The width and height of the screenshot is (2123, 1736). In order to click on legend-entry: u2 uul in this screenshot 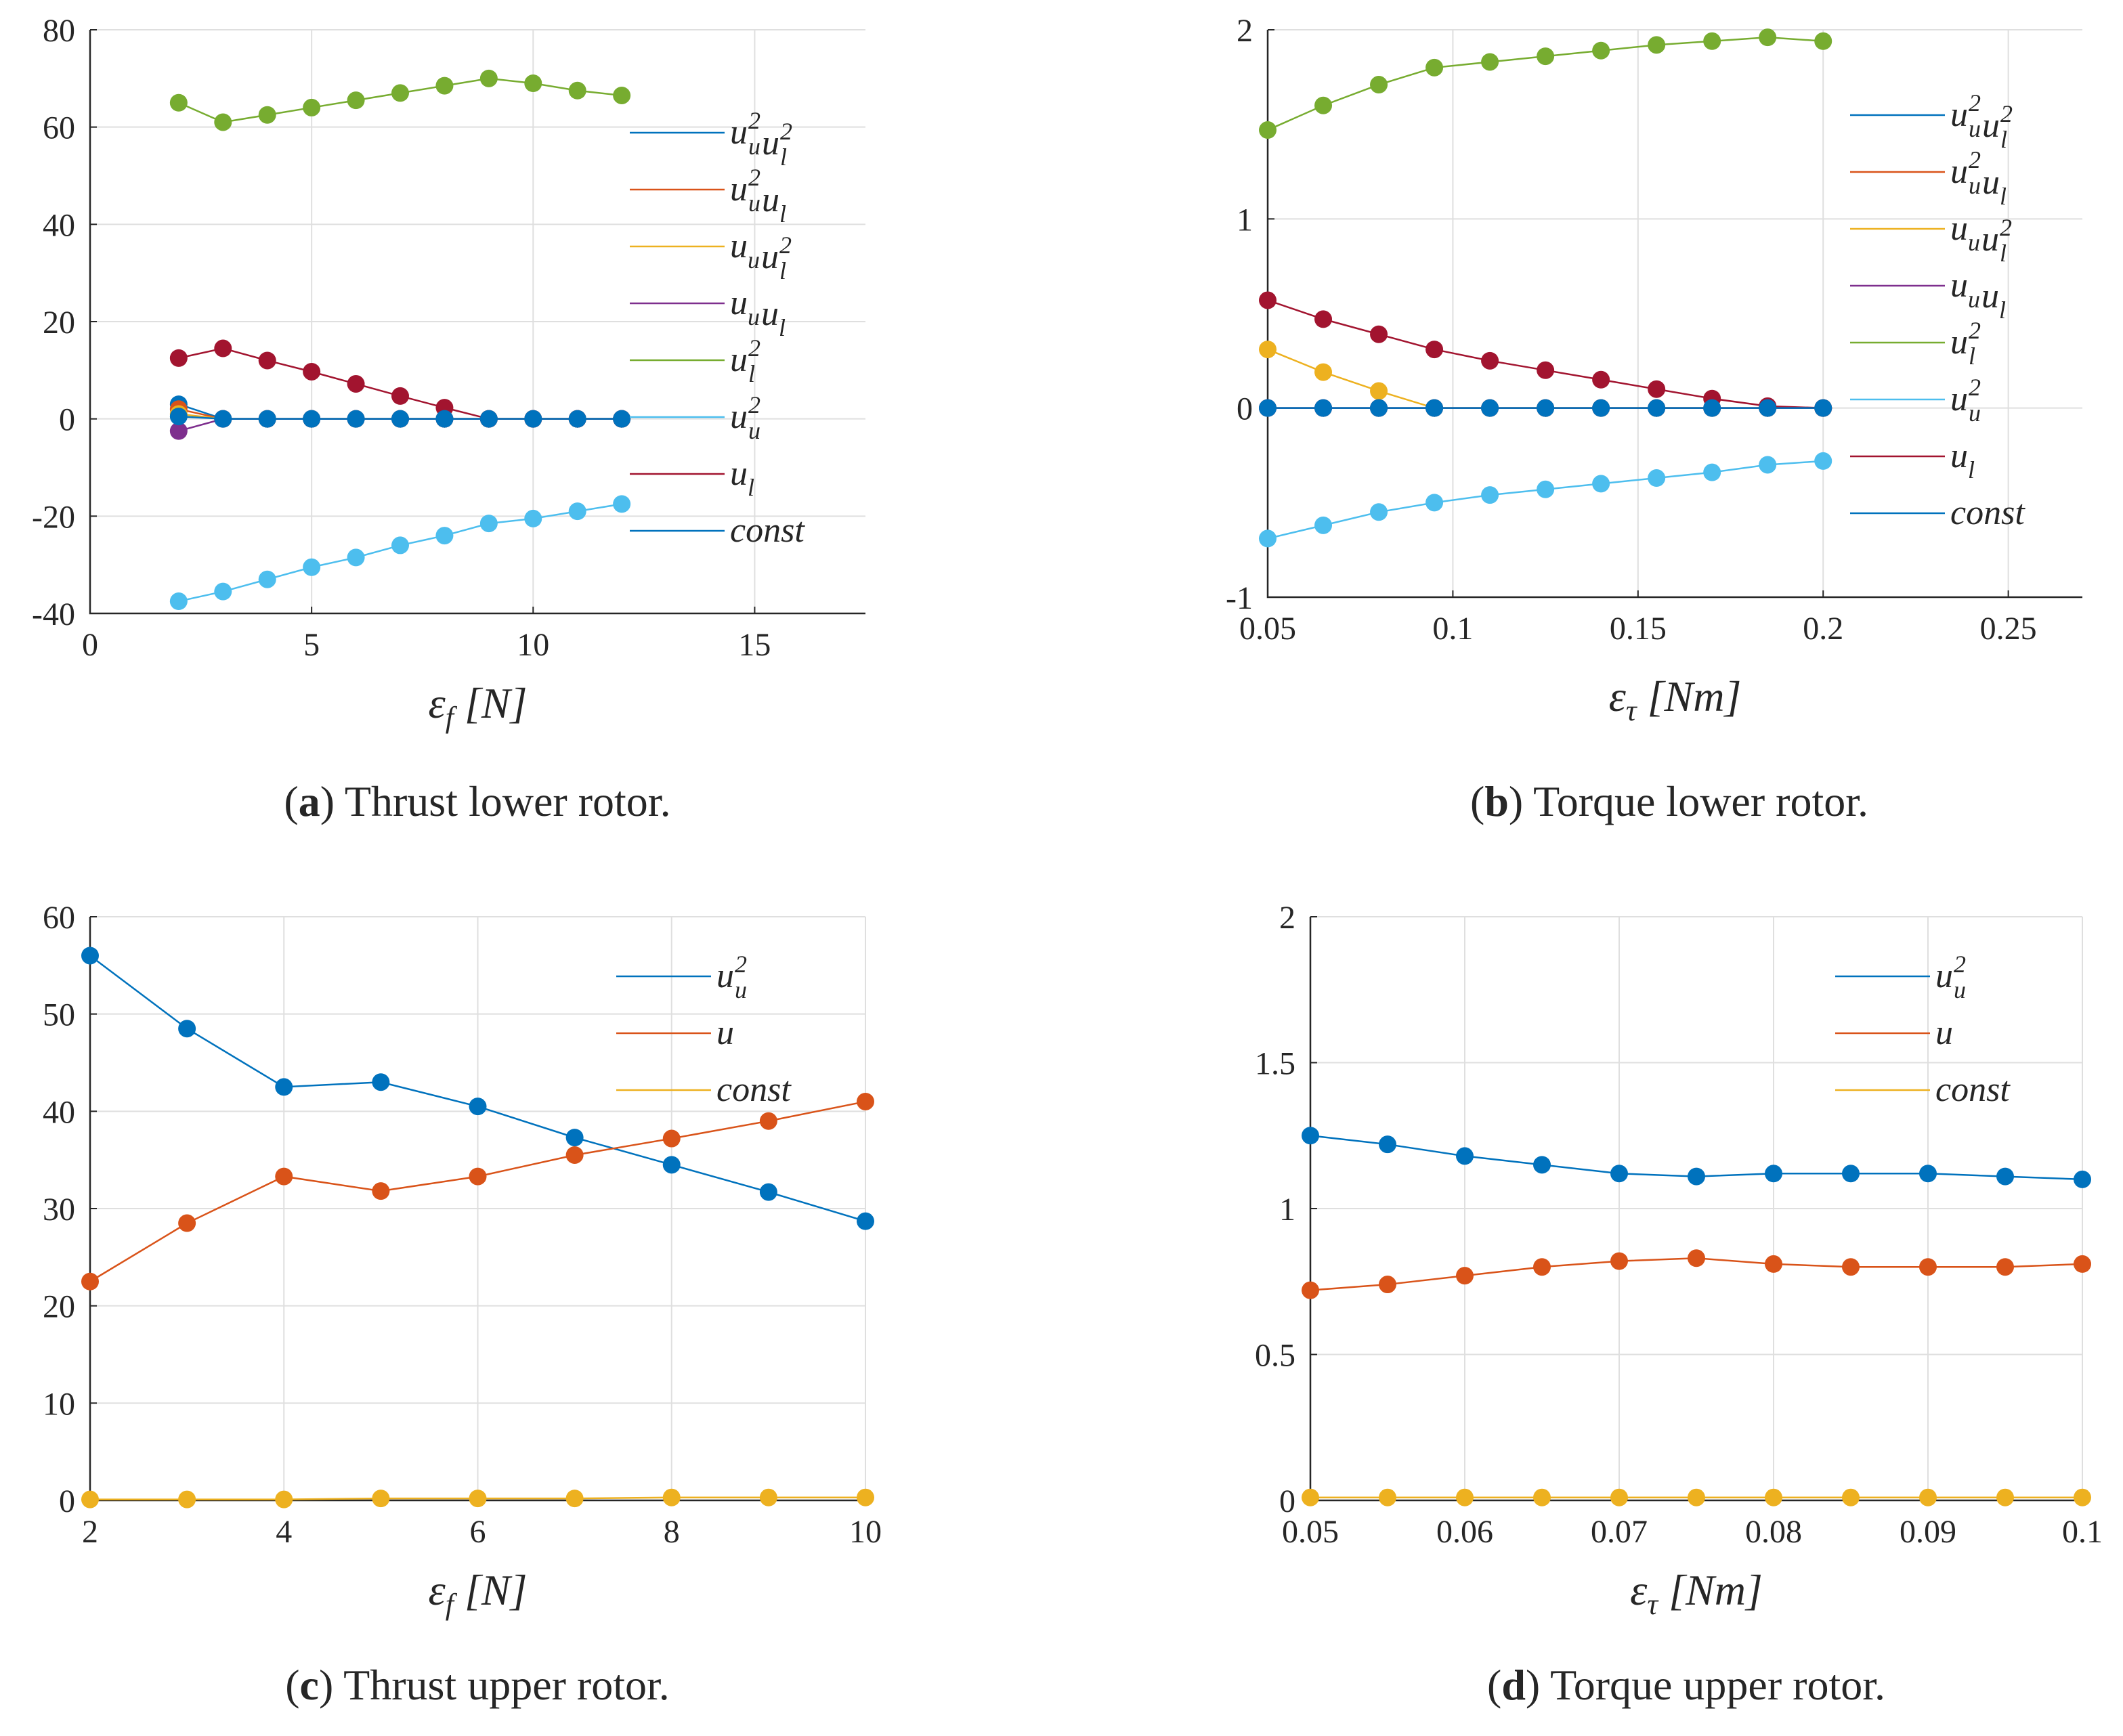, I will do `click(758, 195)`.